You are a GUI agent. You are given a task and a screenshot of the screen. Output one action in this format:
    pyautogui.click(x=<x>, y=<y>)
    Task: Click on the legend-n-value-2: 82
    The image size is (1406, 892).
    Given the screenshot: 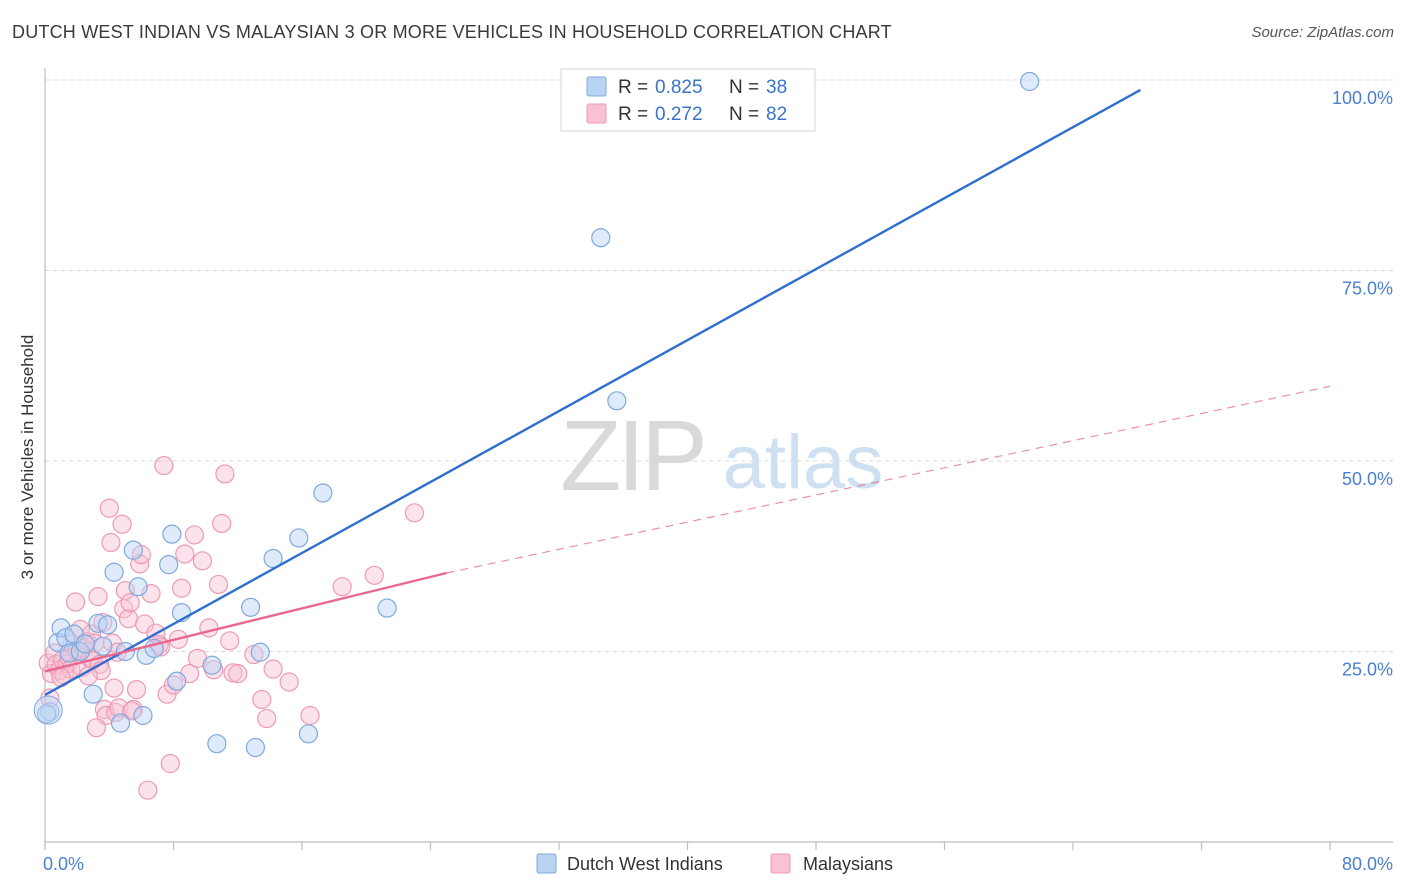 What is the action you would take?
    pyautogui.click(x=776, y=114)
    